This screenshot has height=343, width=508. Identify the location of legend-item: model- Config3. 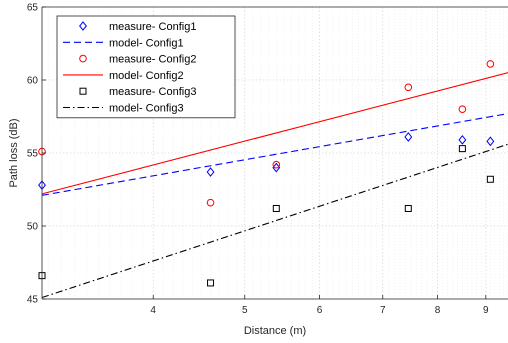
(123, 109).